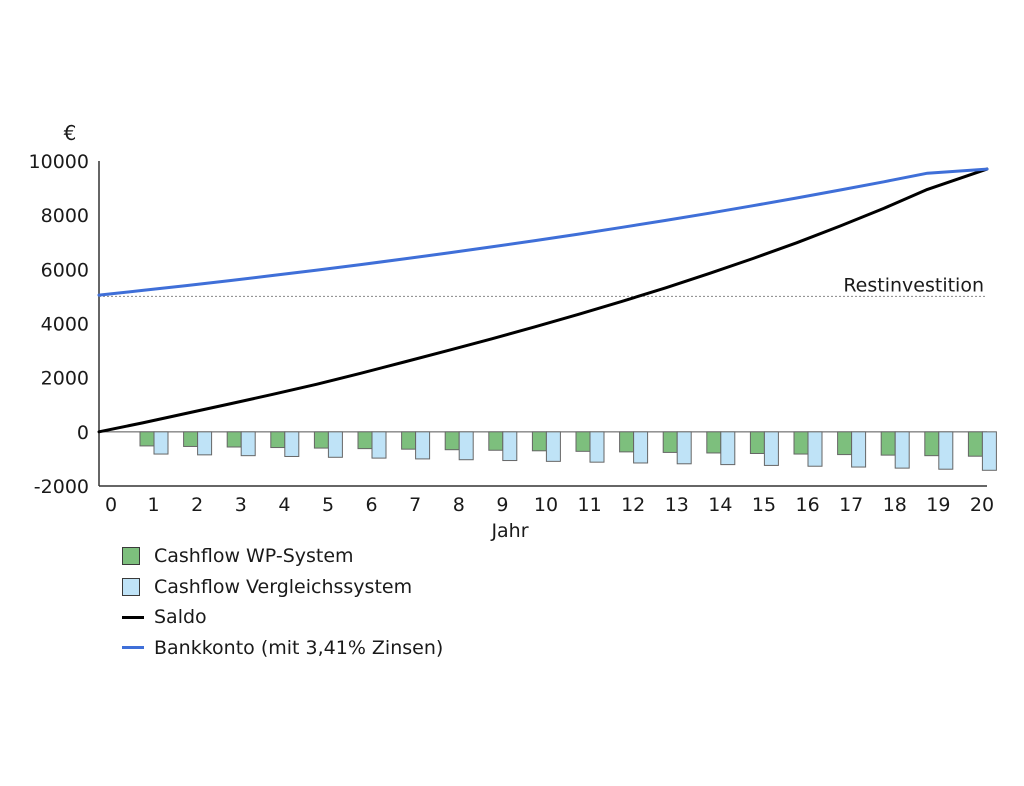 Image resolution: width=1024 pixels, height=786 pixels. I want to click on series-line-bankkonto, so click(543, 232).